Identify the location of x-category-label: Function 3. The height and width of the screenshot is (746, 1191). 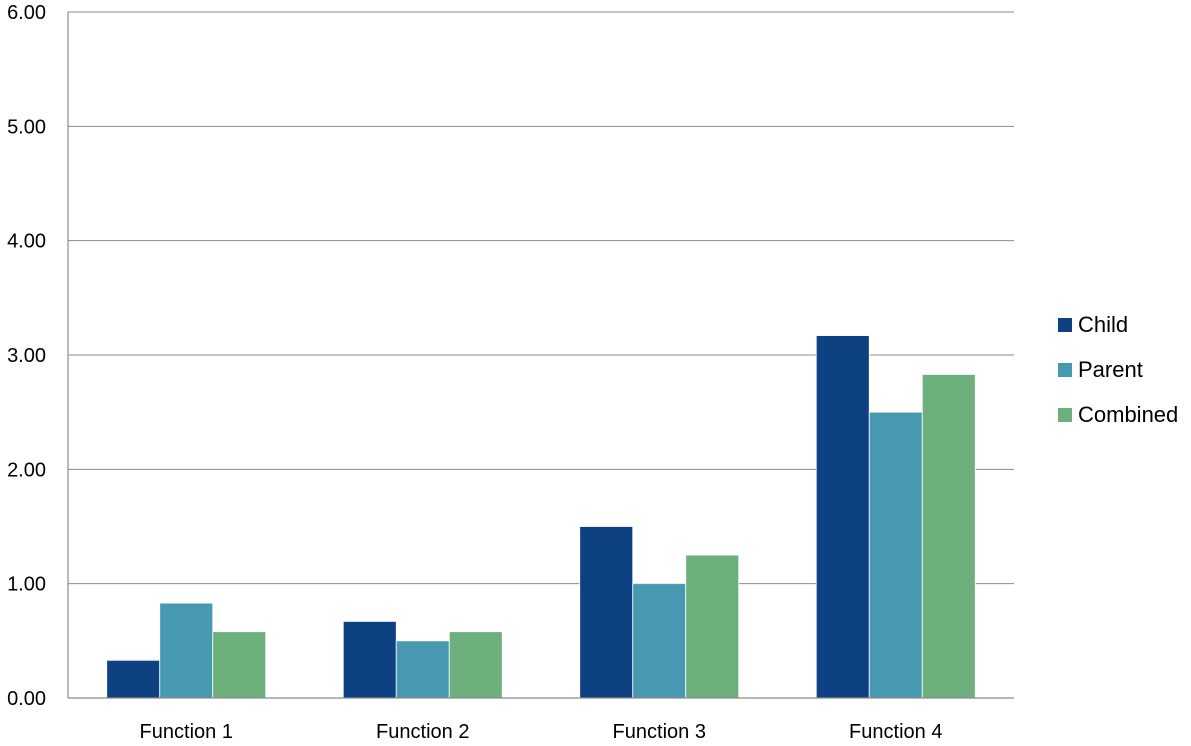
(659, 732).